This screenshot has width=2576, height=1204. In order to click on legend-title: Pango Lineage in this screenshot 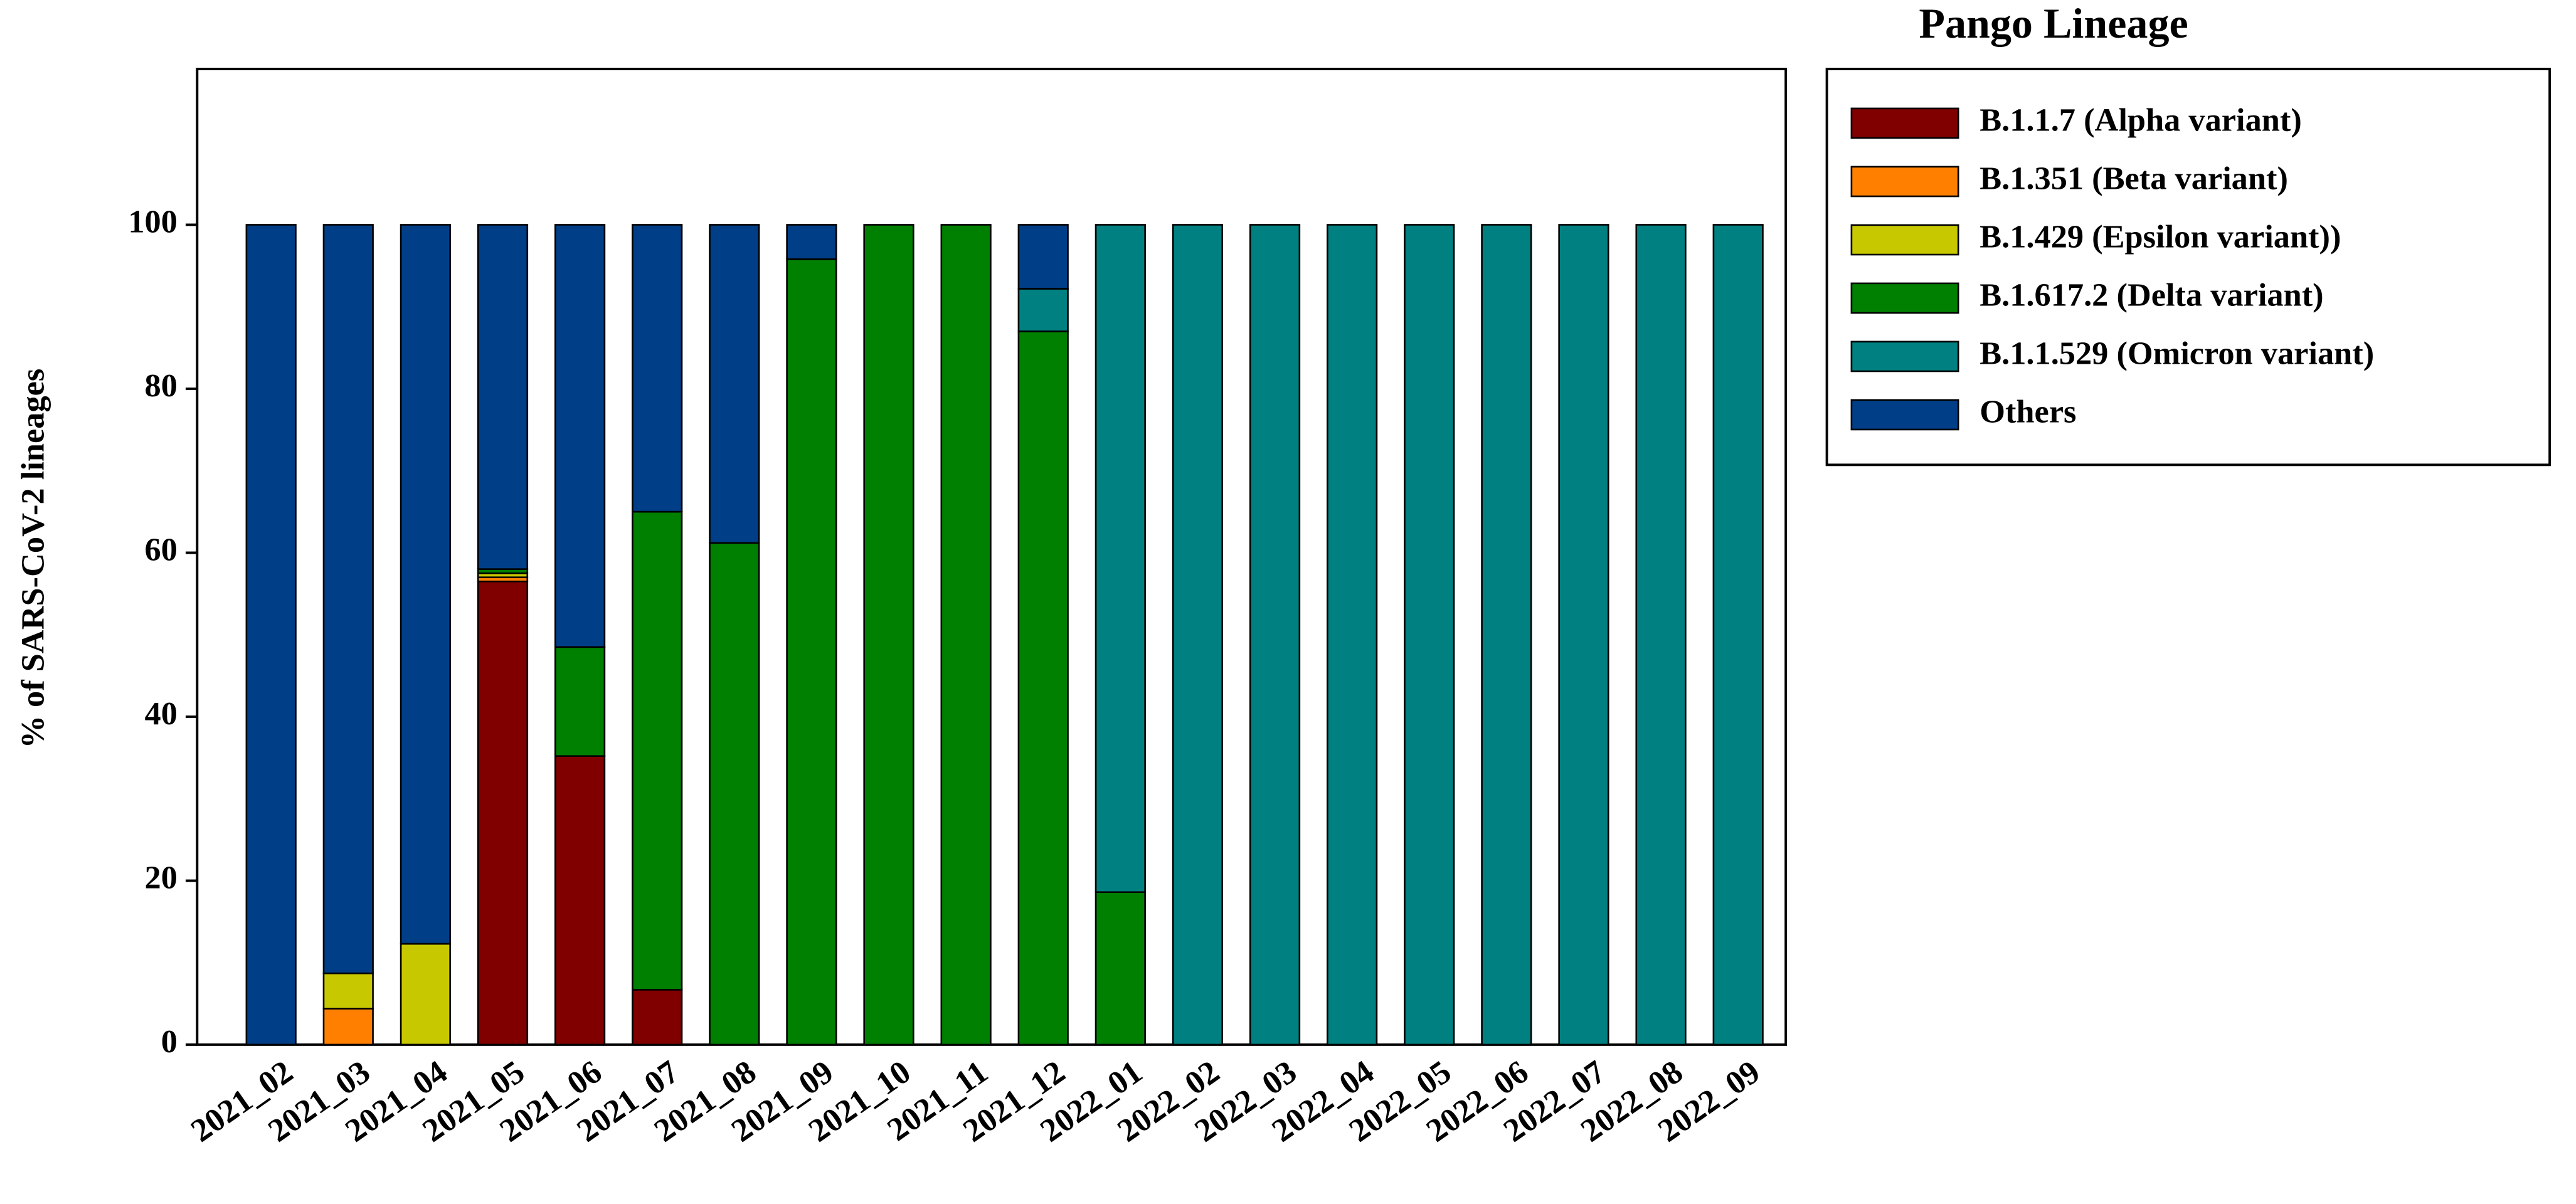, I will do `click(2053, 23)`.